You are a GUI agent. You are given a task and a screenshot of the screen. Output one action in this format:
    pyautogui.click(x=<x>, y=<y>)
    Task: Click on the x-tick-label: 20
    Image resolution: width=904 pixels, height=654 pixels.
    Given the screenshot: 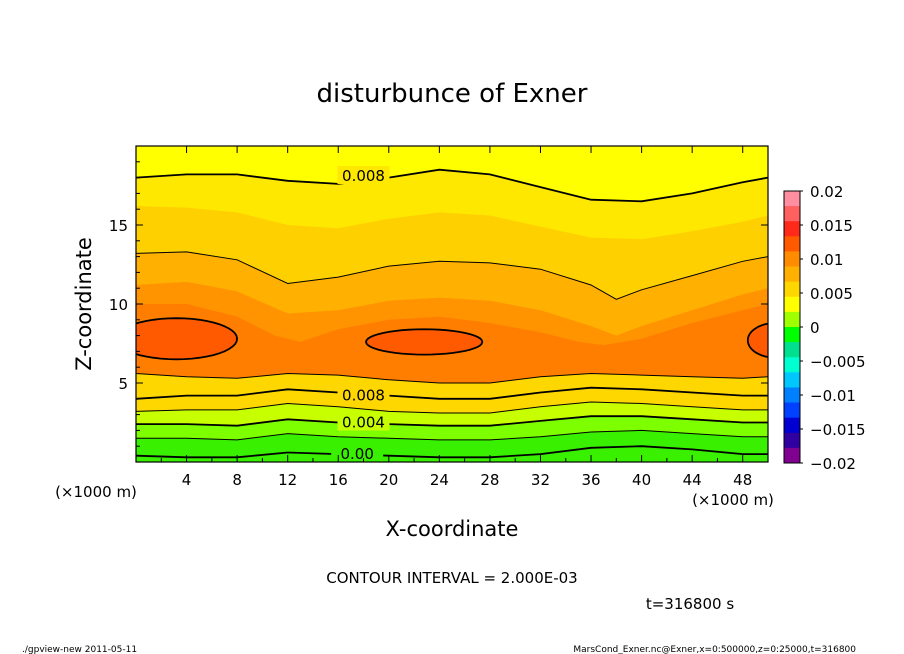 What is the action you would take?
    pyautogui.click(x=388, y=480)
    